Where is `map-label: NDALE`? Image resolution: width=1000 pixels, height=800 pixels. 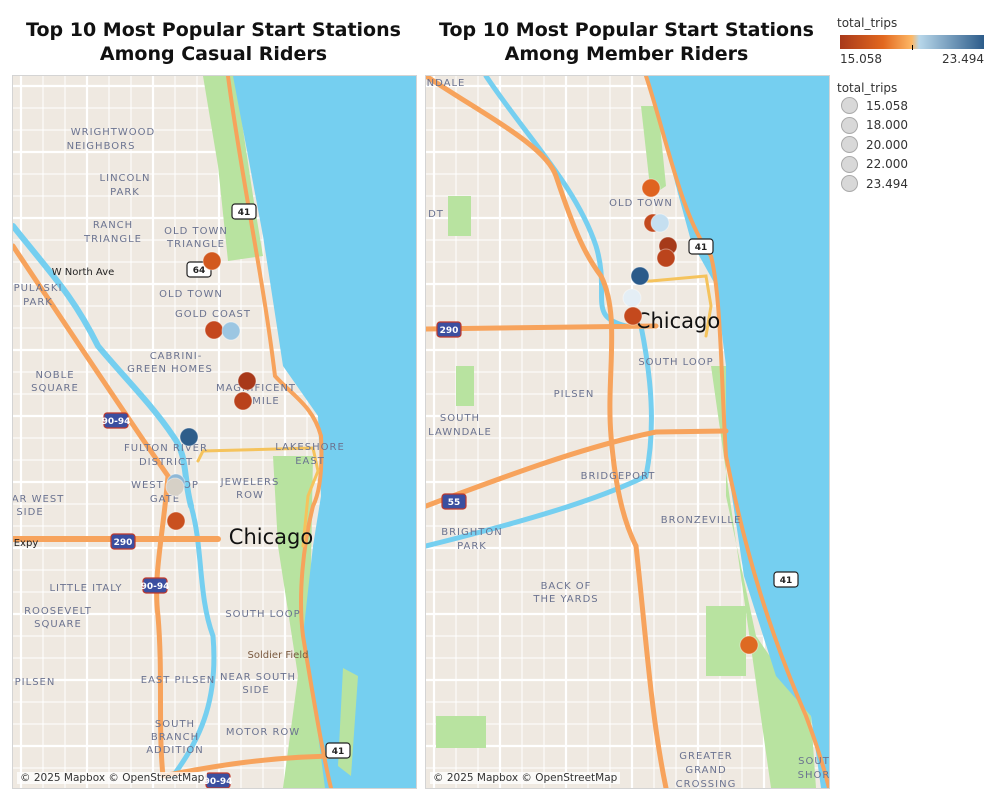
map-label: NDALE is located at coordinates (446, 83).